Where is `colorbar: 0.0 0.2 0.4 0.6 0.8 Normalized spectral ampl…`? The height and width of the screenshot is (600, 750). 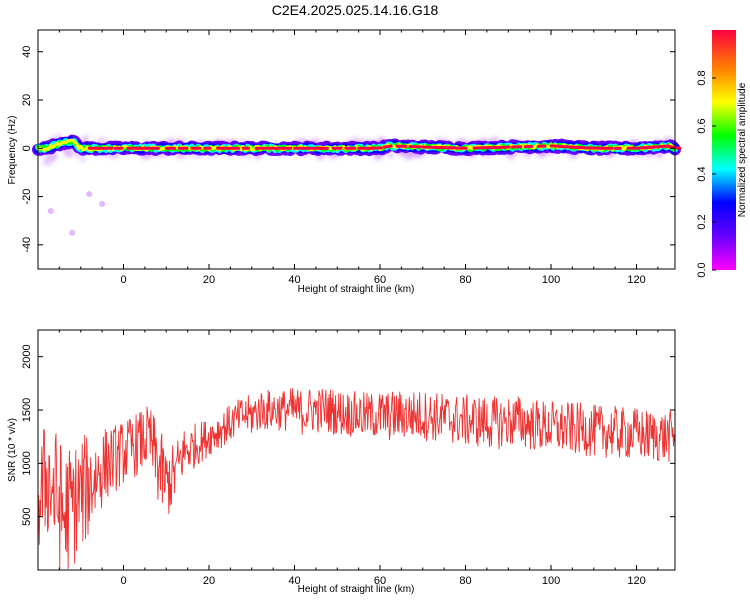
colorbar: 0.0 0.2 0.4 0.6 0.8 Normalized spectral ampl… is located at coordinates (722, 154).